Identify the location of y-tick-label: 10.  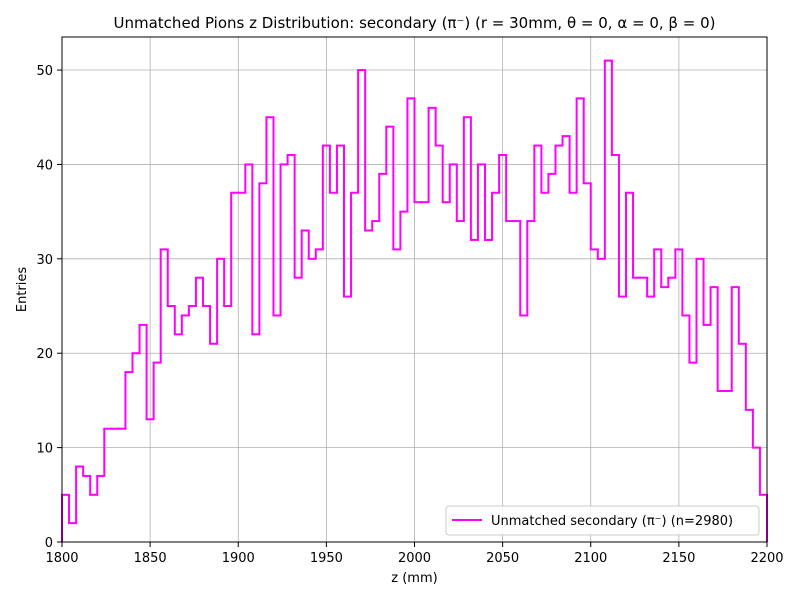
(44, 449).